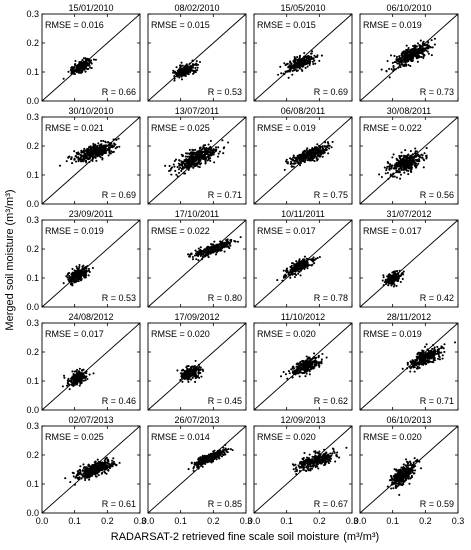 The image size is (471, 550). What do you see at coordinates (303, 214) in the screenshot?
I see `panel-date-title: 10/11/2011` at bounding box center [303, 214].